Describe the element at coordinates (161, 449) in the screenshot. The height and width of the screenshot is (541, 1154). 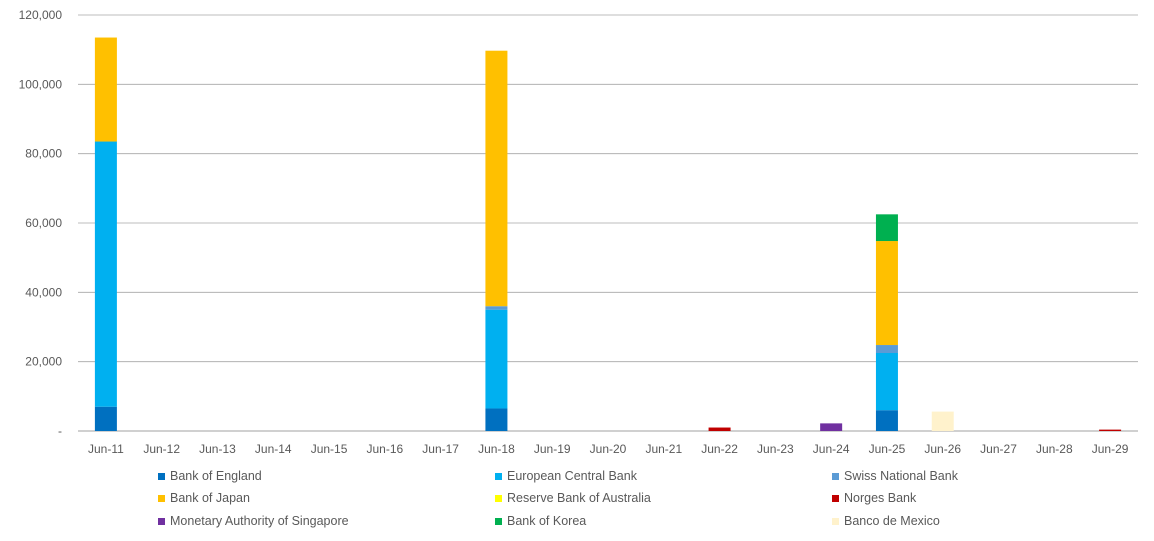
I see `x-tick-label: Jun-12` at that location.